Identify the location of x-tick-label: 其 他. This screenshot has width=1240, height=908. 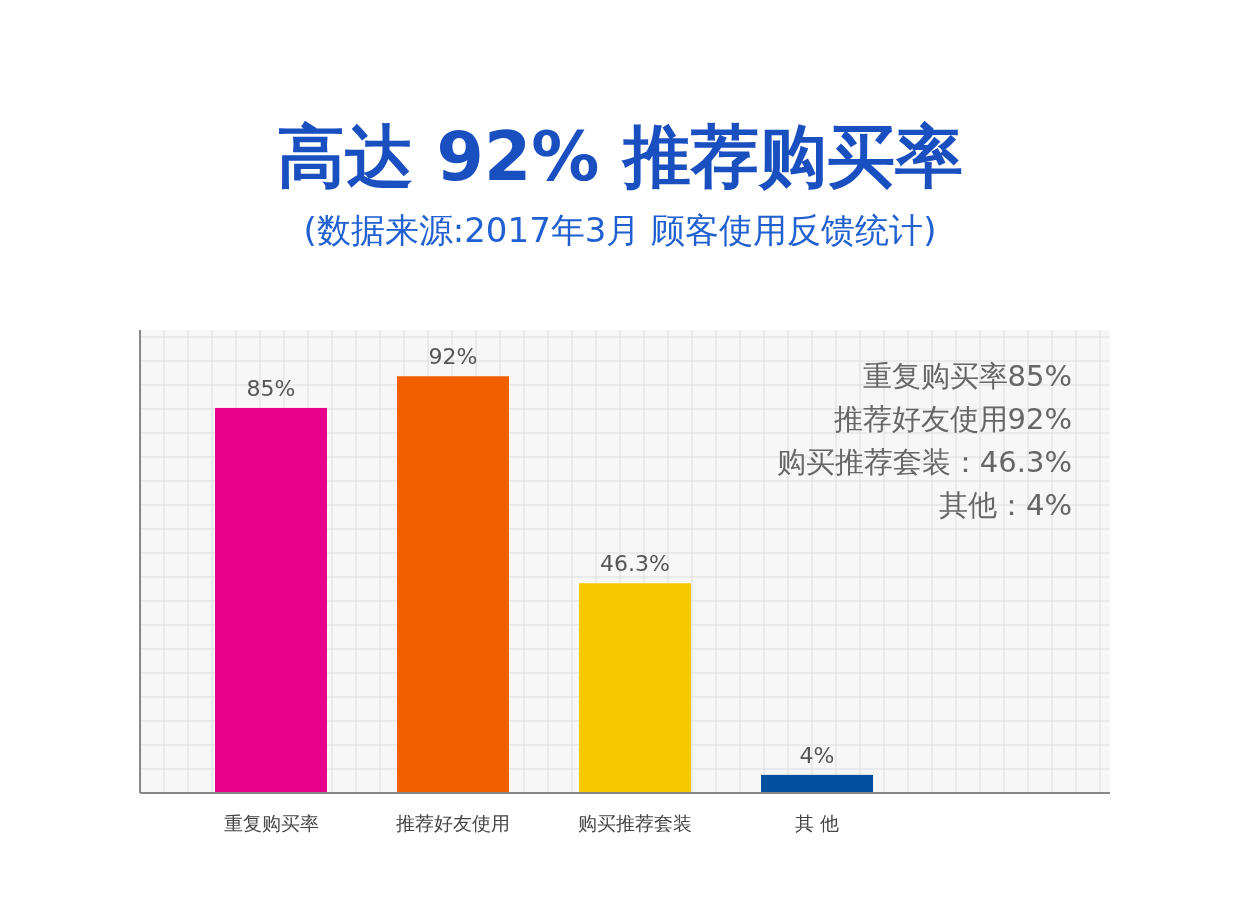
(817, 823).